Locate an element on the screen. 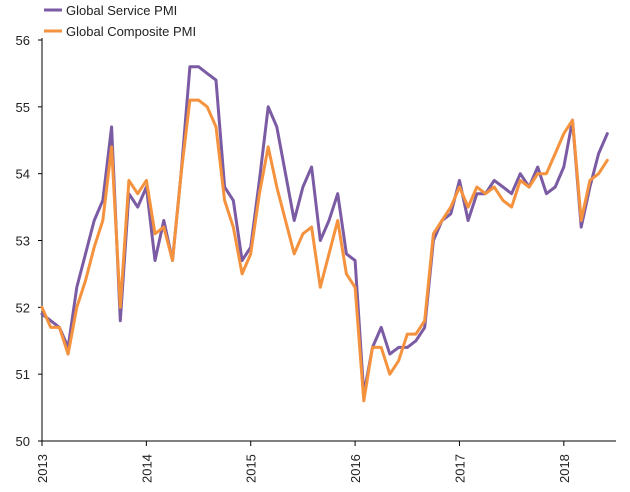 This screenshot has width=630, height=492. y-tick-label: 55 is located at coordinates (23, 107).